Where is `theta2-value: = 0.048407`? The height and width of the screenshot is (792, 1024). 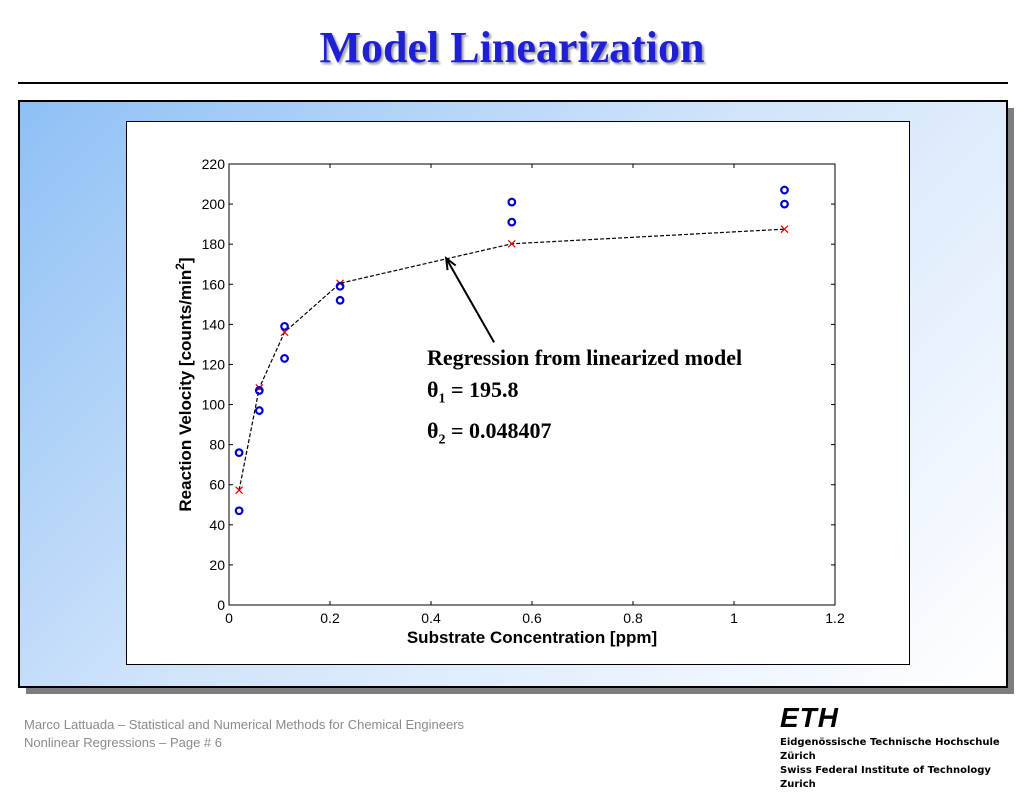 theta2-value: = 0.048407 is located at coordinates (498, 431).